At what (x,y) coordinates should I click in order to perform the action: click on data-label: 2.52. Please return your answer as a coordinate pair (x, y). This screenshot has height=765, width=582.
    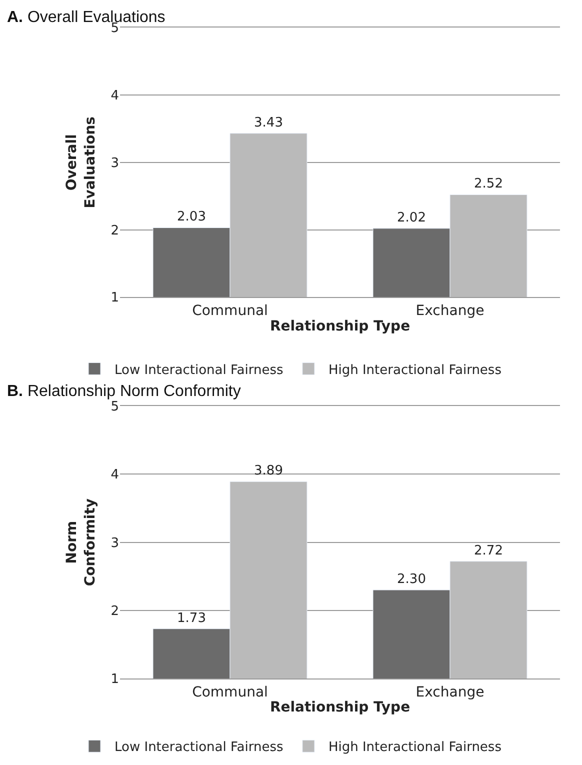
    Looking at the image, I should click on (488, 184).